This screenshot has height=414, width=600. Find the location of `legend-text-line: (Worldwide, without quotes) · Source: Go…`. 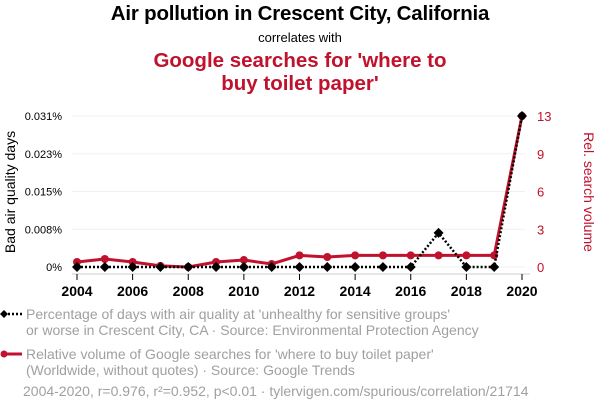

legend-text-line: (Worldwide, without quotes) · Source: Go… is located at coordinates (190, 370).